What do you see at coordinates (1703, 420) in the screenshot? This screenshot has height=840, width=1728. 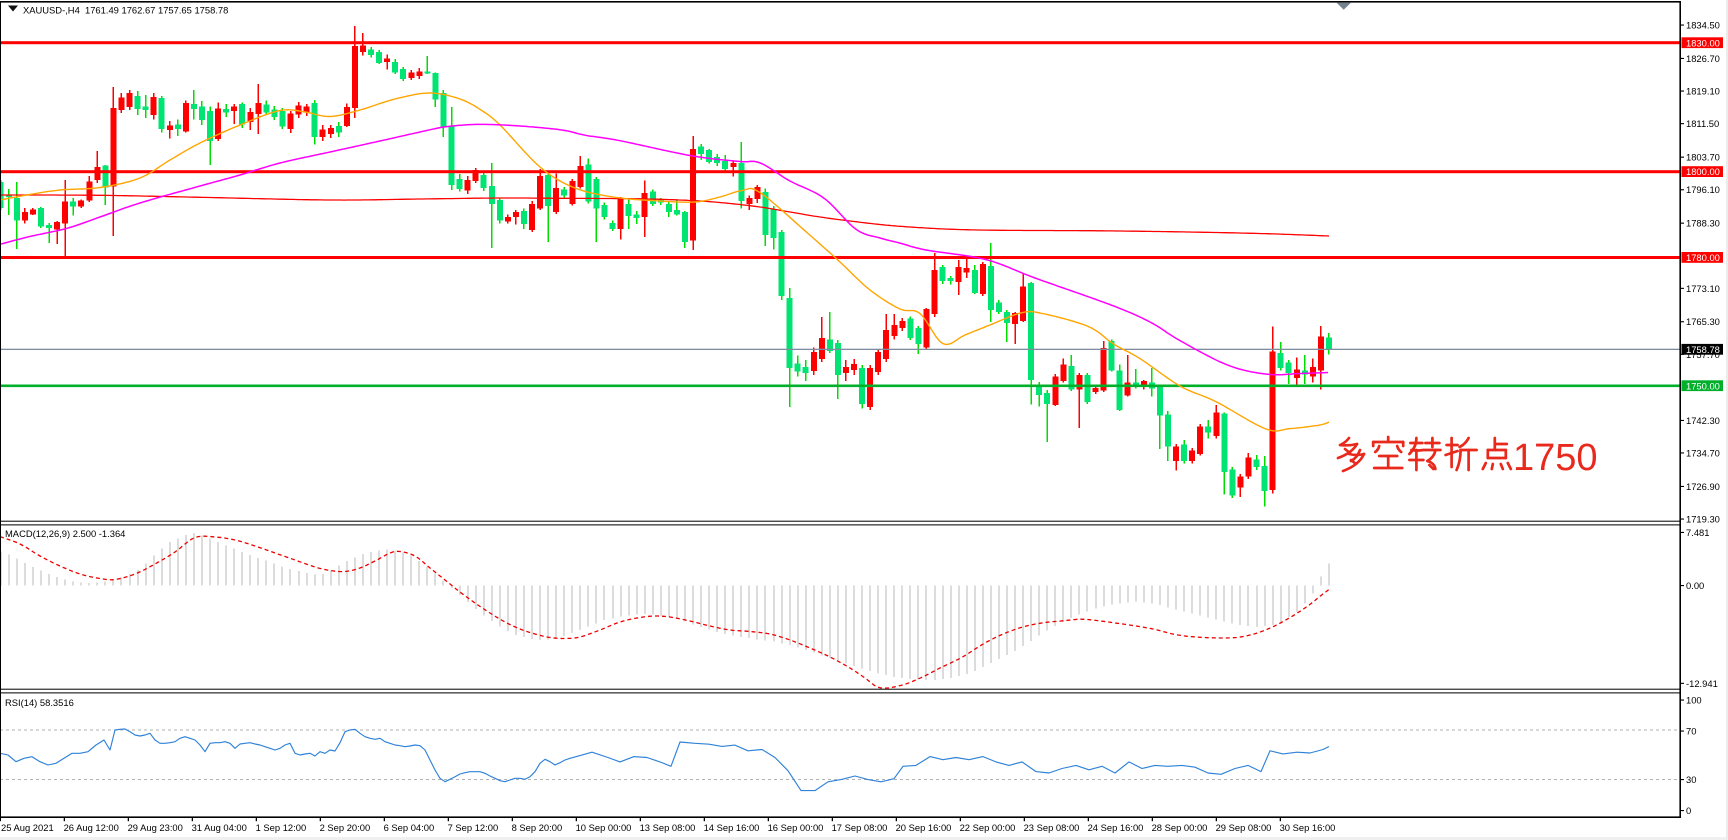 I see `svg-text: 1742.30` at bounding box center [1703, 420].